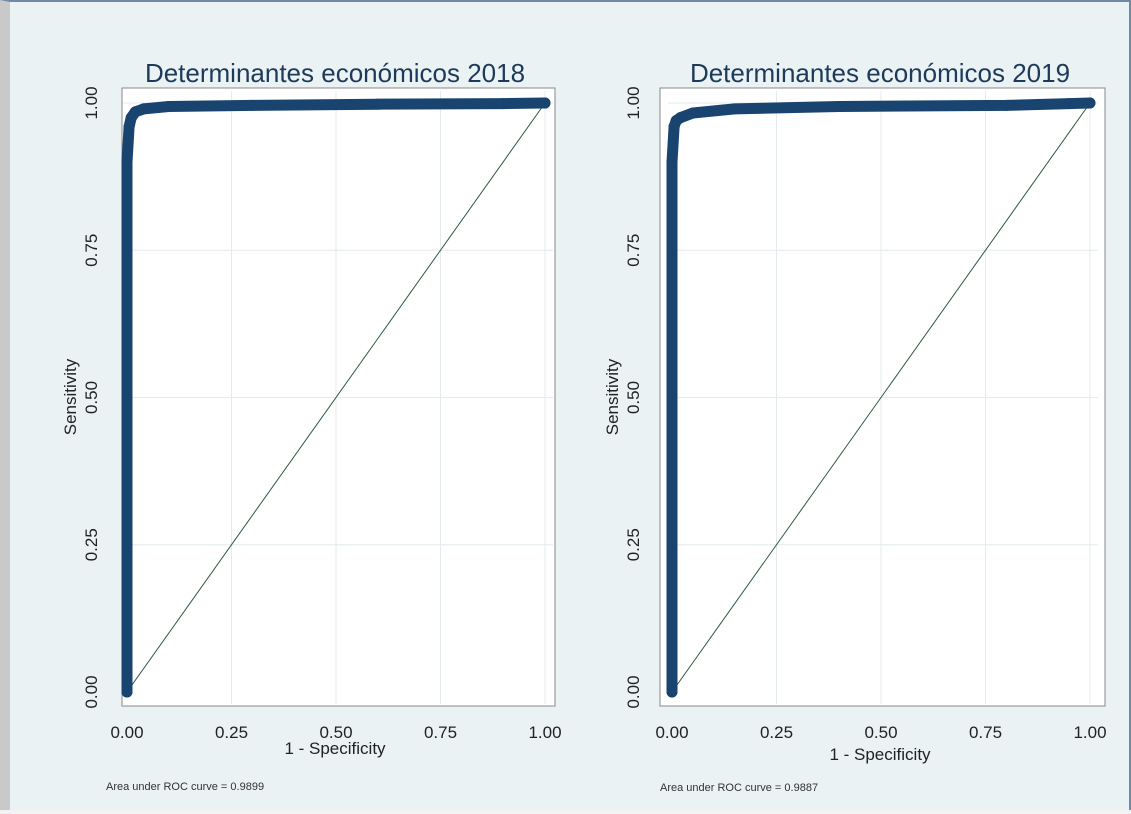 This screenshot has width=1131, height=814. I want to click on auc-note: Area under ROC curve = 0.9887, so click(739, 788).